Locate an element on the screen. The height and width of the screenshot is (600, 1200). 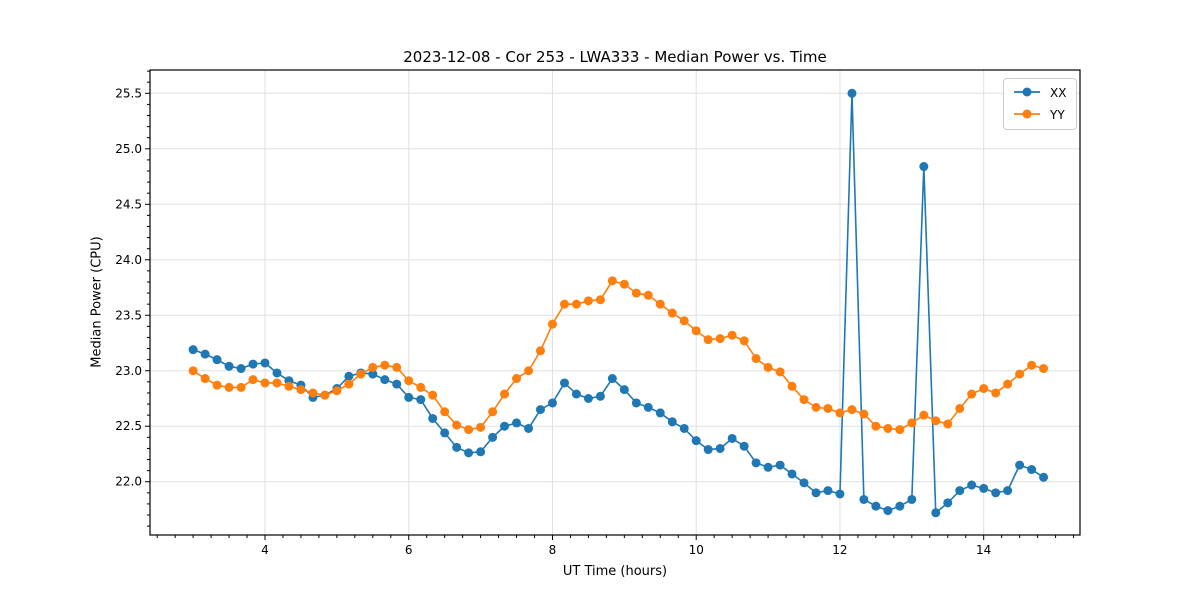
y-tick-label: 25.0 is located at coordinates (128, 149).